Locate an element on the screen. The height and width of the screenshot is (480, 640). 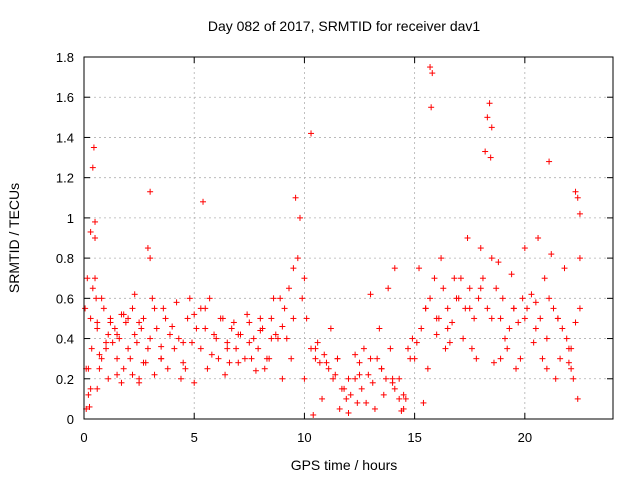
y-tick-label: 0.8 is located at coordinates (65, 258).